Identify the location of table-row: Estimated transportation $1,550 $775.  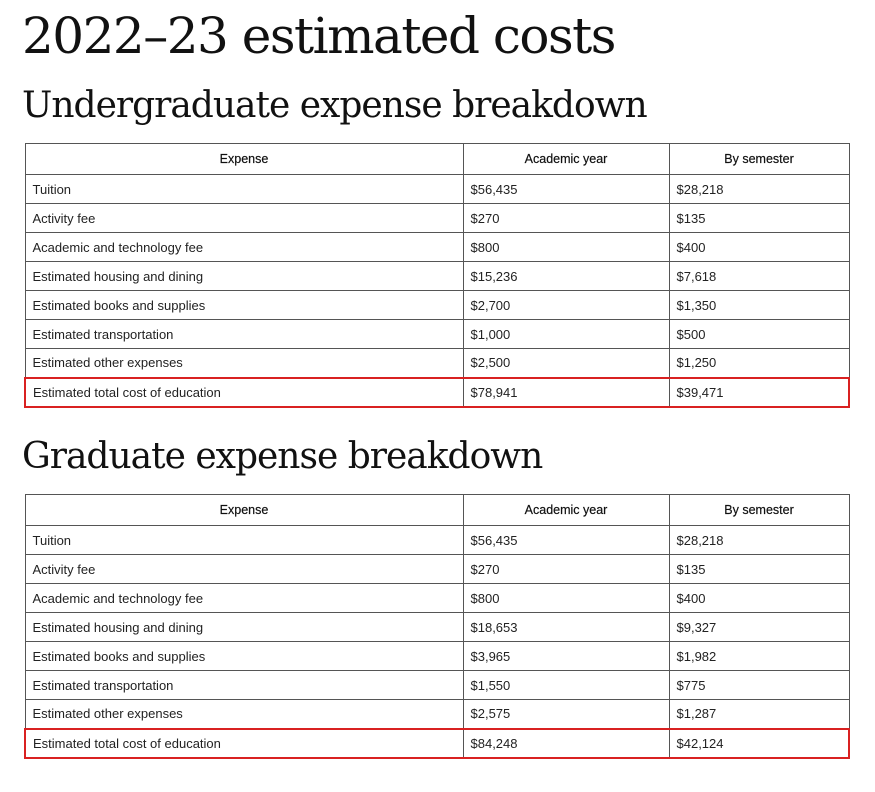
(437, 685).